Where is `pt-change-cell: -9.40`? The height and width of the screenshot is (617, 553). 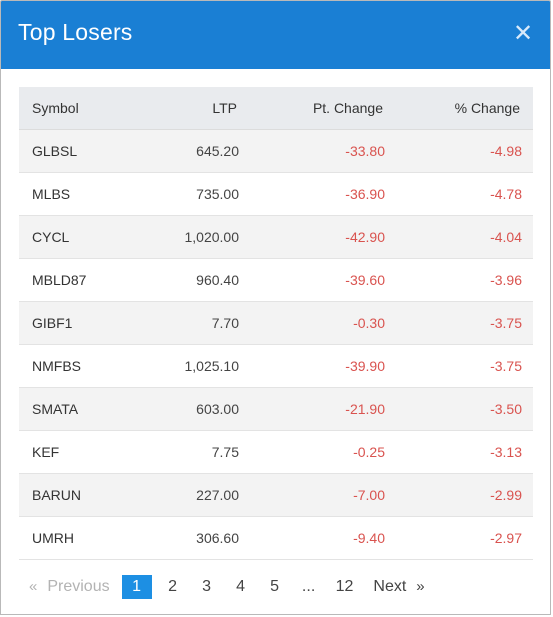 pt-change-cell: -9.40 is located at coordinates (323, 538).